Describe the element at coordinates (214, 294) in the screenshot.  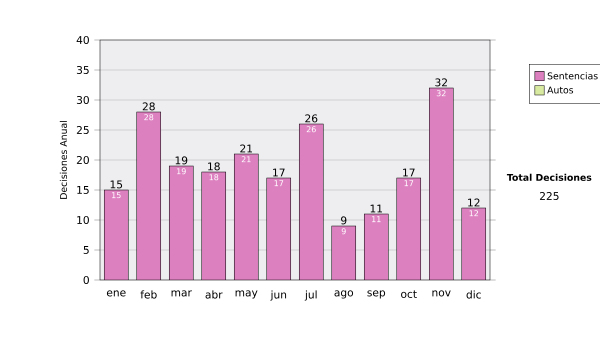
I see `x-tick-label: abr` at that location.